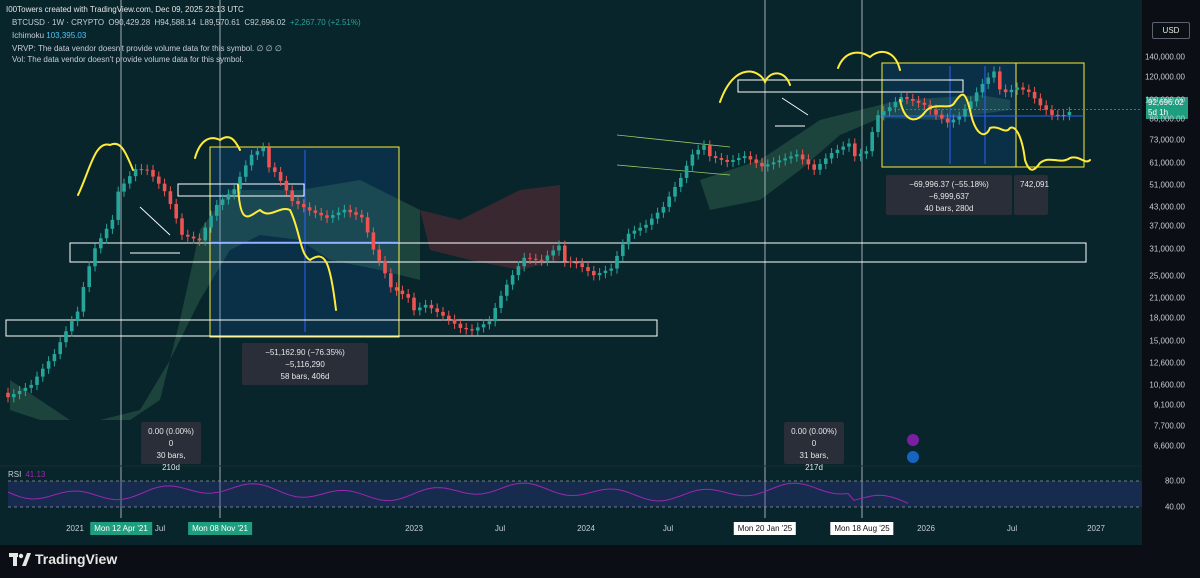 Image resolution: width=1200 pixels, height=578 pixels. What do you see at coordinates (814, 437) in the screenshot?
I see `measure-text: 0.00 (0.00%) 0` at bounding box center [814, 437].